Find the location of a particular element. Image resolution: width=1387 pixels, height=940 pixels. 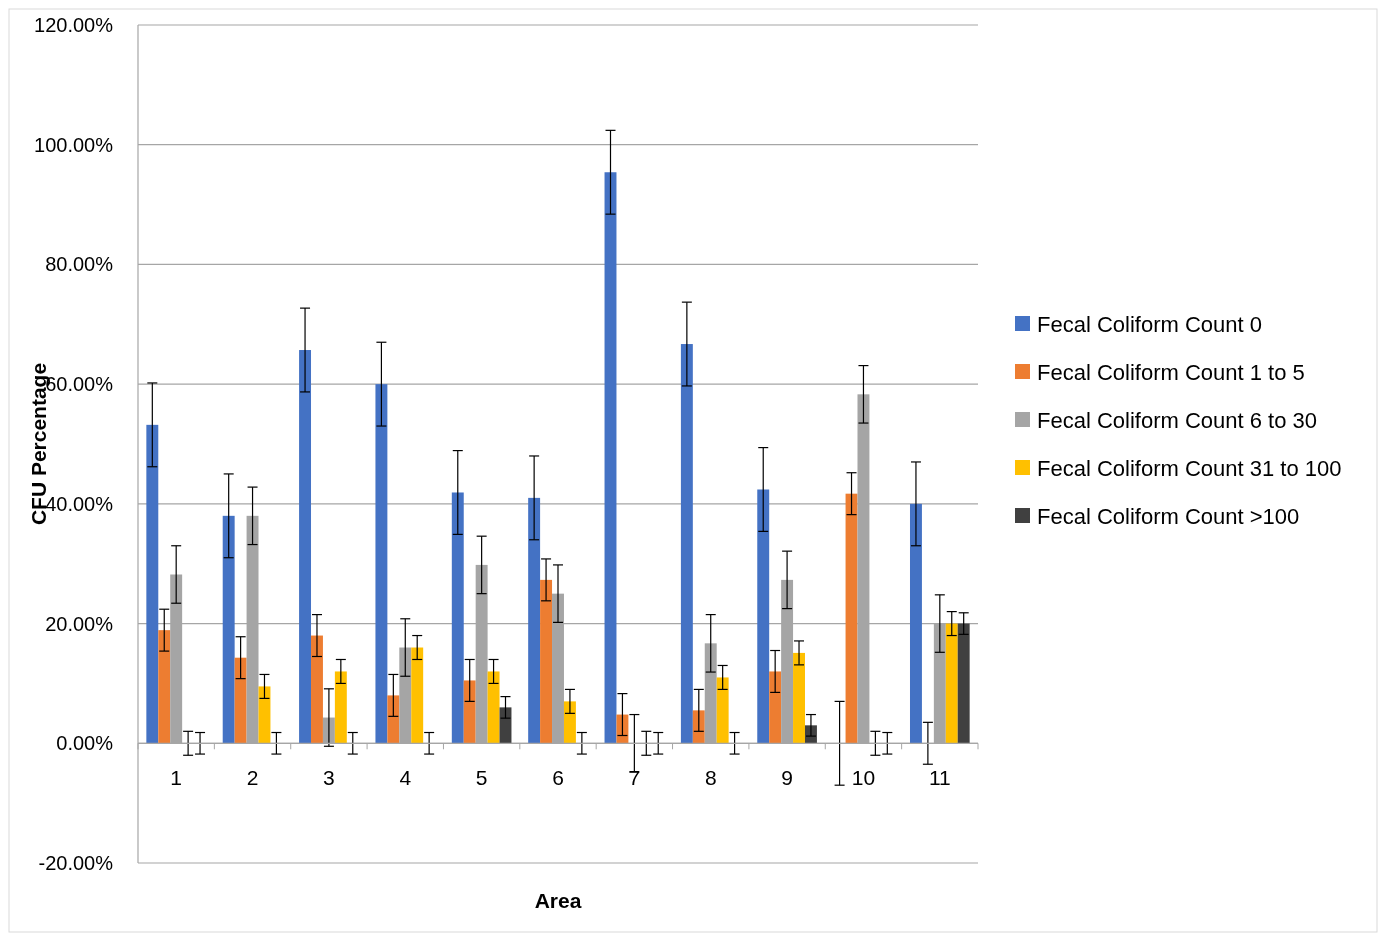

x-tick-label: 10 is located at coordinates (863, 778).